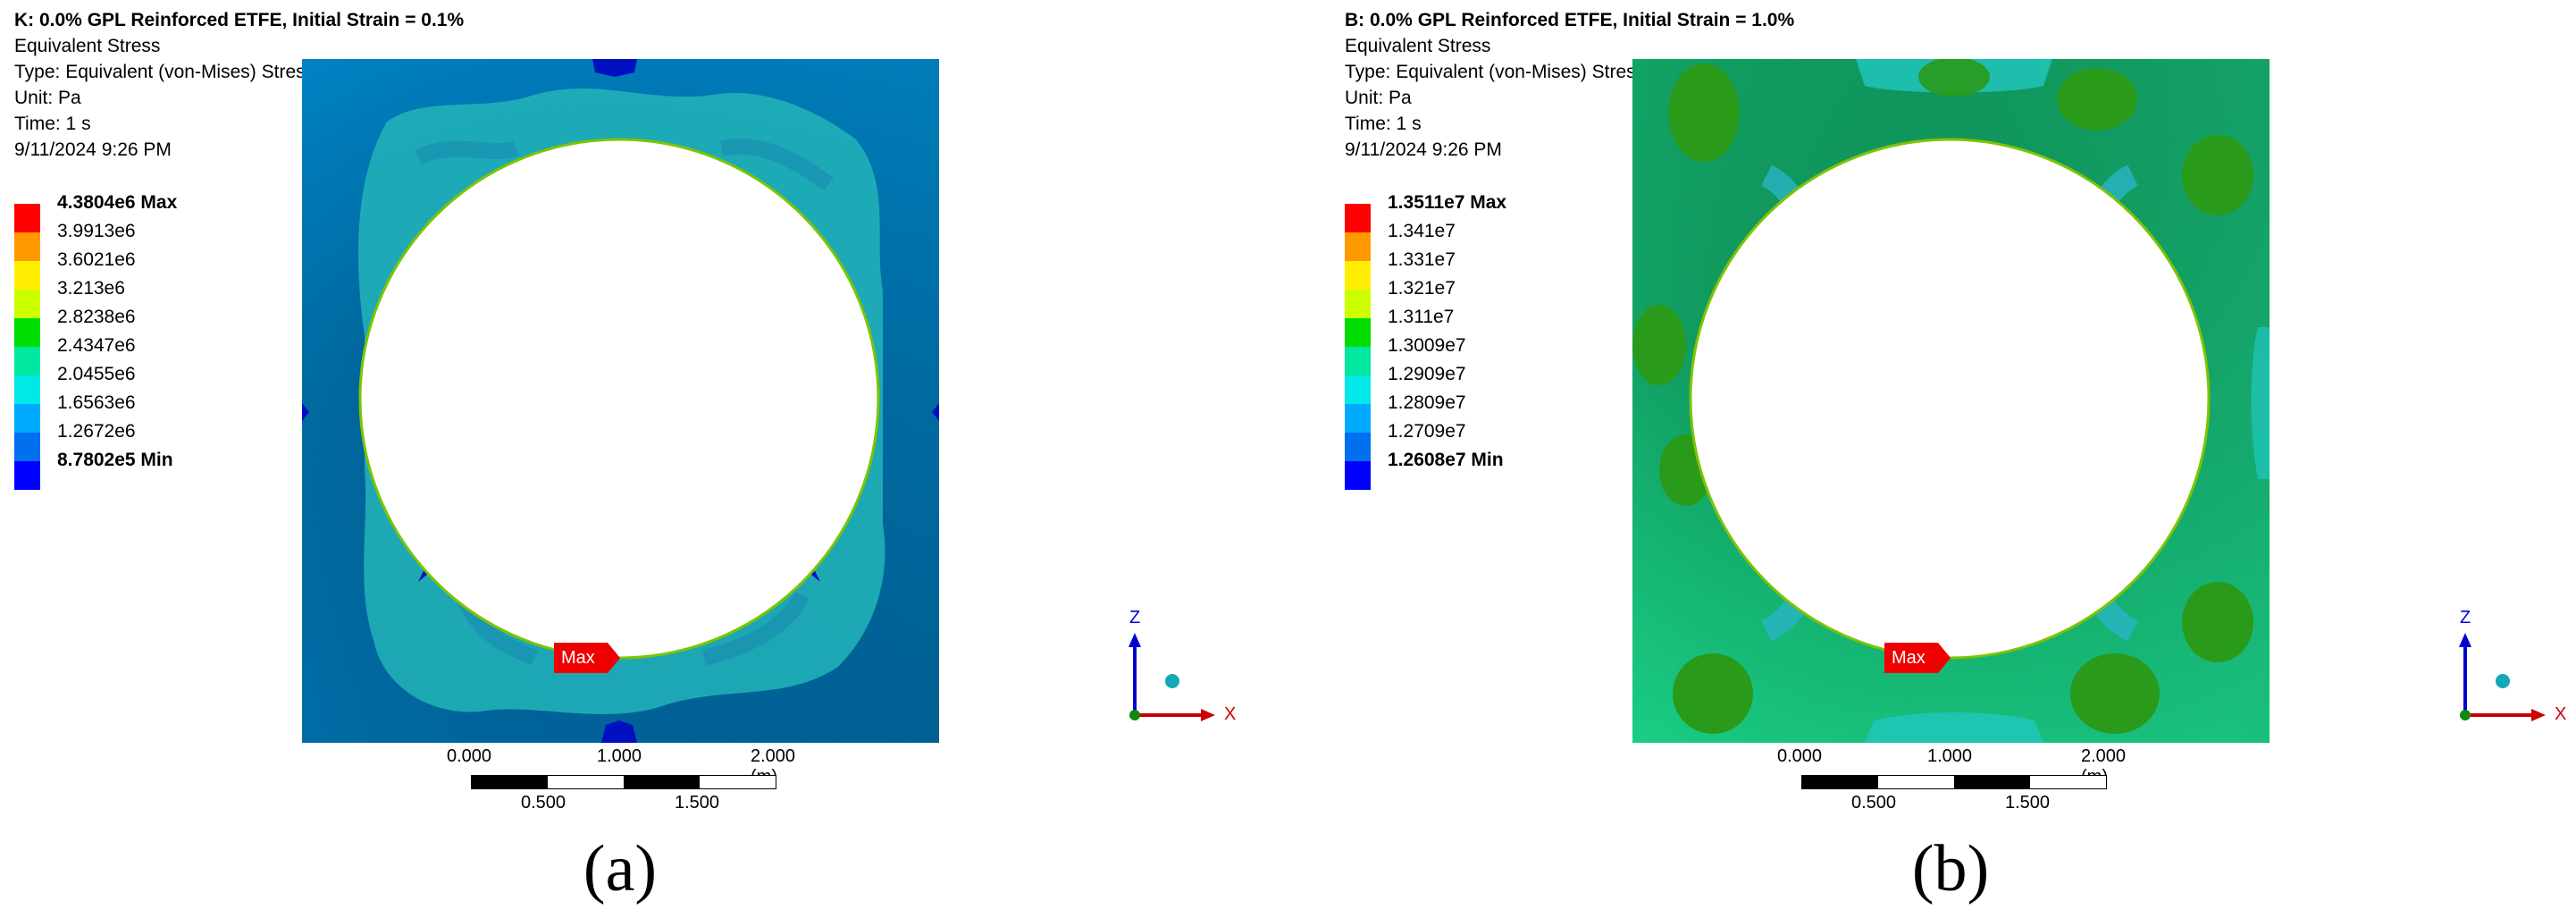 Image resolution: width=2576 pixels, height=918 pixels. What do you see at coordinates (1421, 317) in the screenshot?
I see `legend-label: 1.311e7` at bounding box center [1421, 317].